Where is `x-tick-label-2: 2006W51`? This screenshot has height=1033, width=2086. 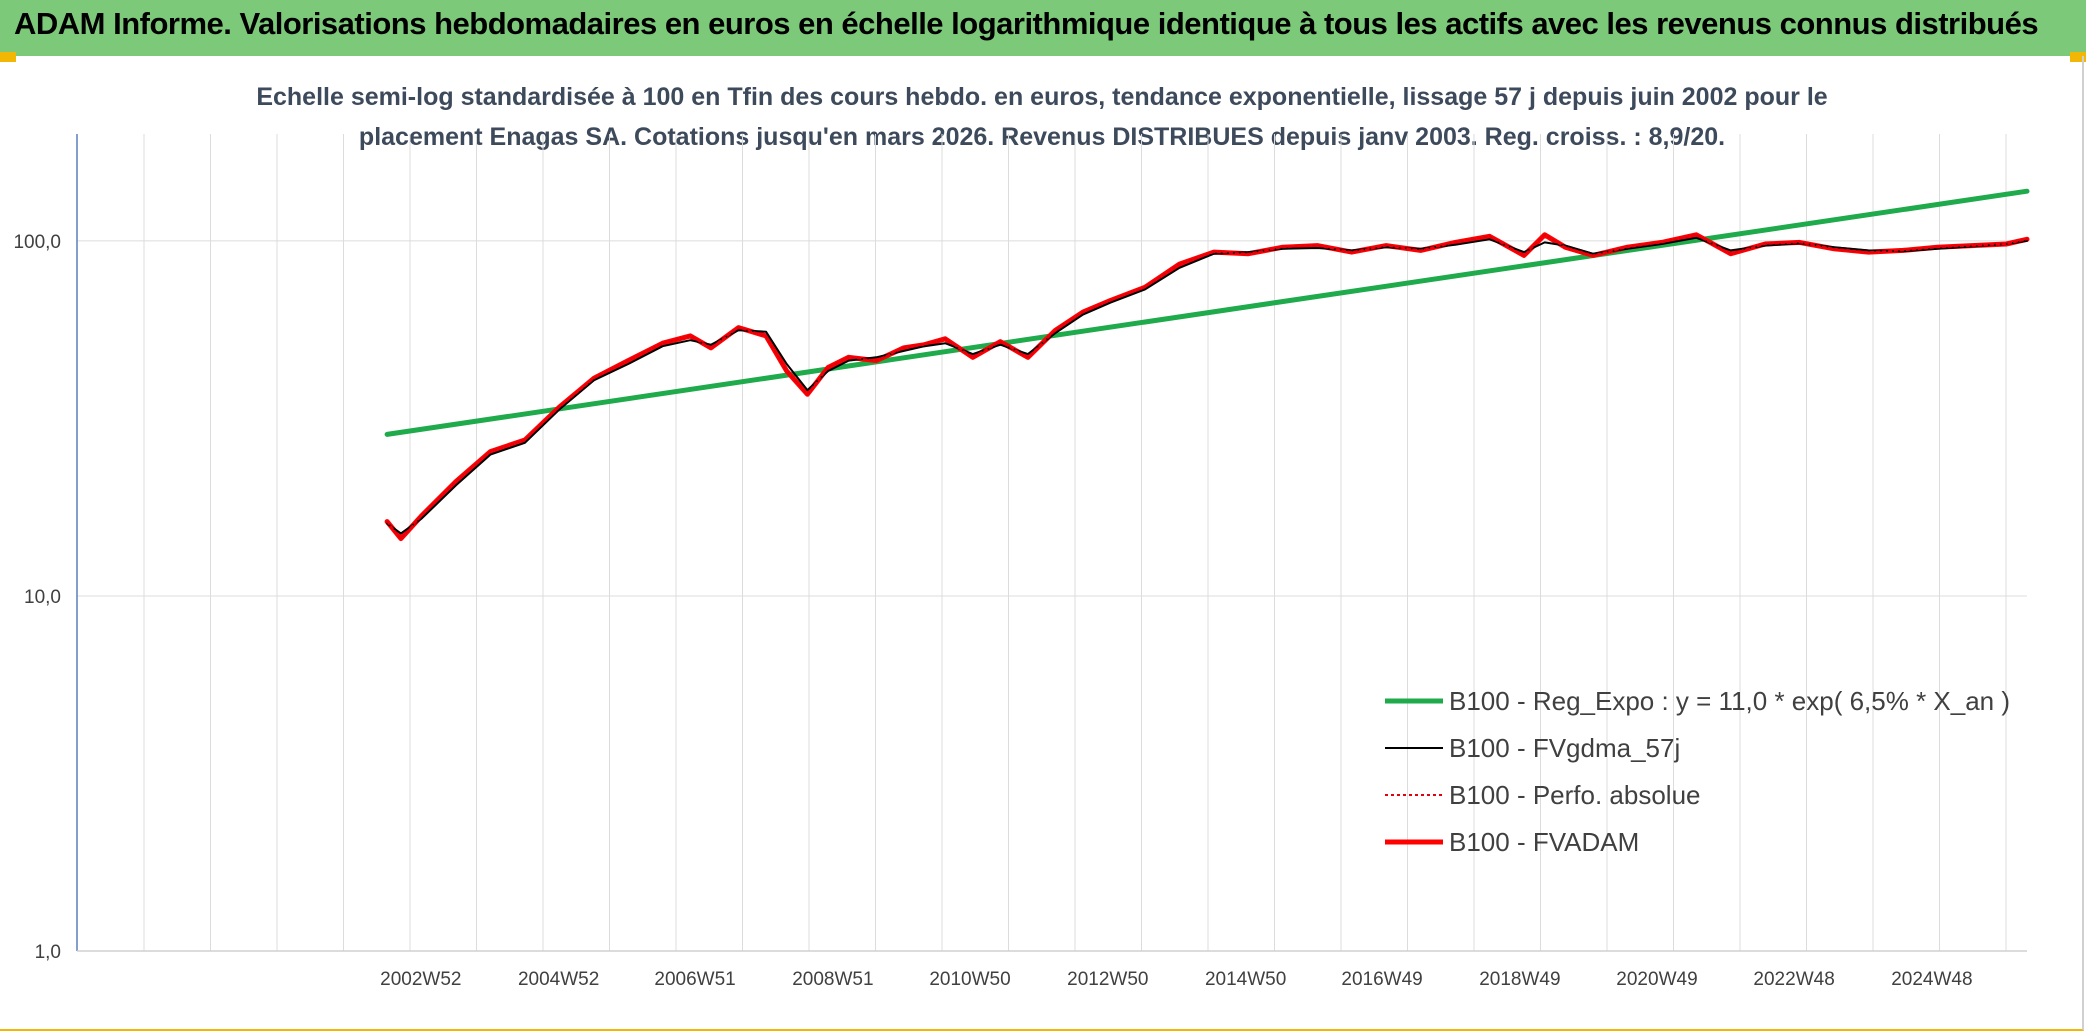 x-tick-label-2: 2006W51 is located at coordinates (694, 979).